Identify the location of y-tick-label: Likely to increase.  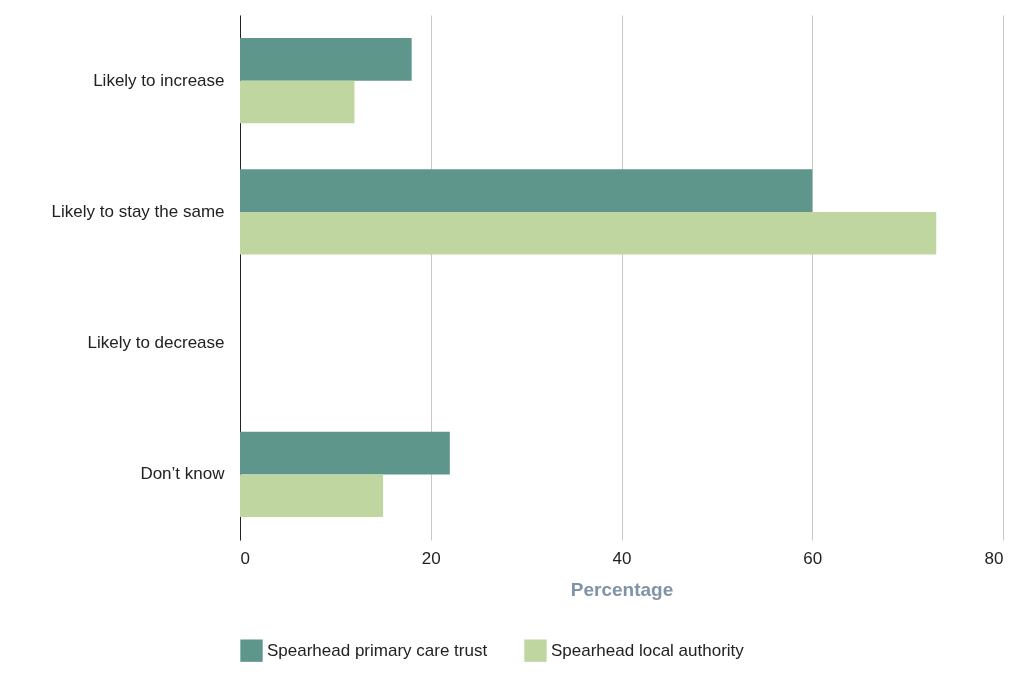
(159, 80).